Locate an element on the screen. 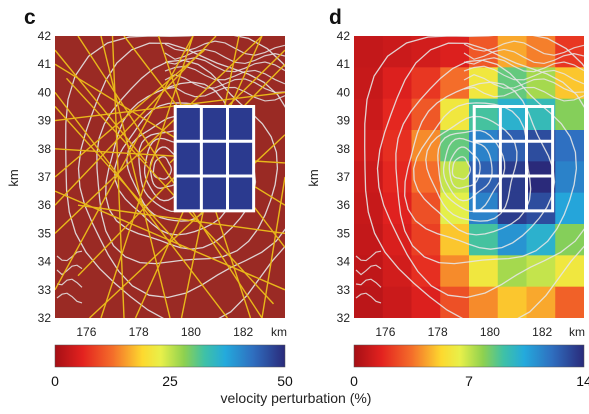 The height and width of the screenshot is (414, 589). panel-c-ylabel: km is located at coordinates (13, 177).